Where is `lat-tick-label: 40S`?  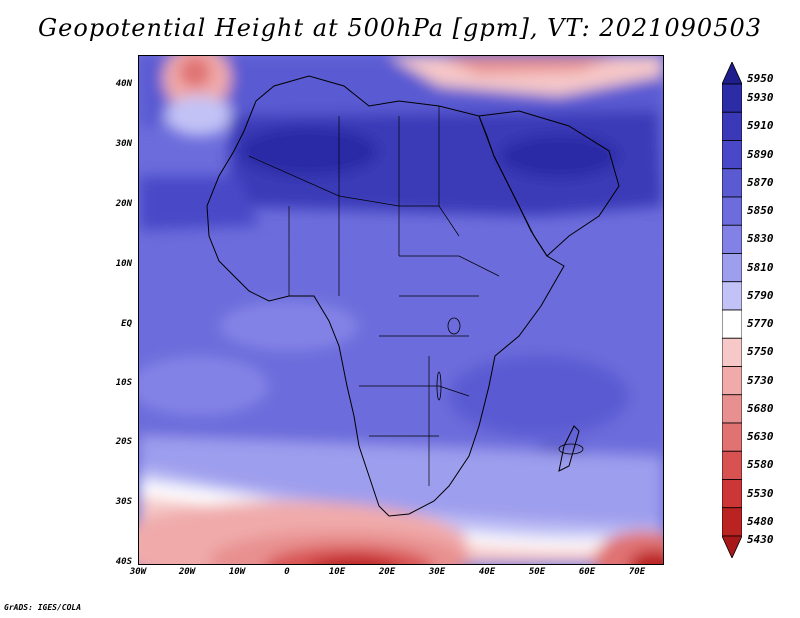
lat-tick-label: 40S is located at coordinates (123, 562).